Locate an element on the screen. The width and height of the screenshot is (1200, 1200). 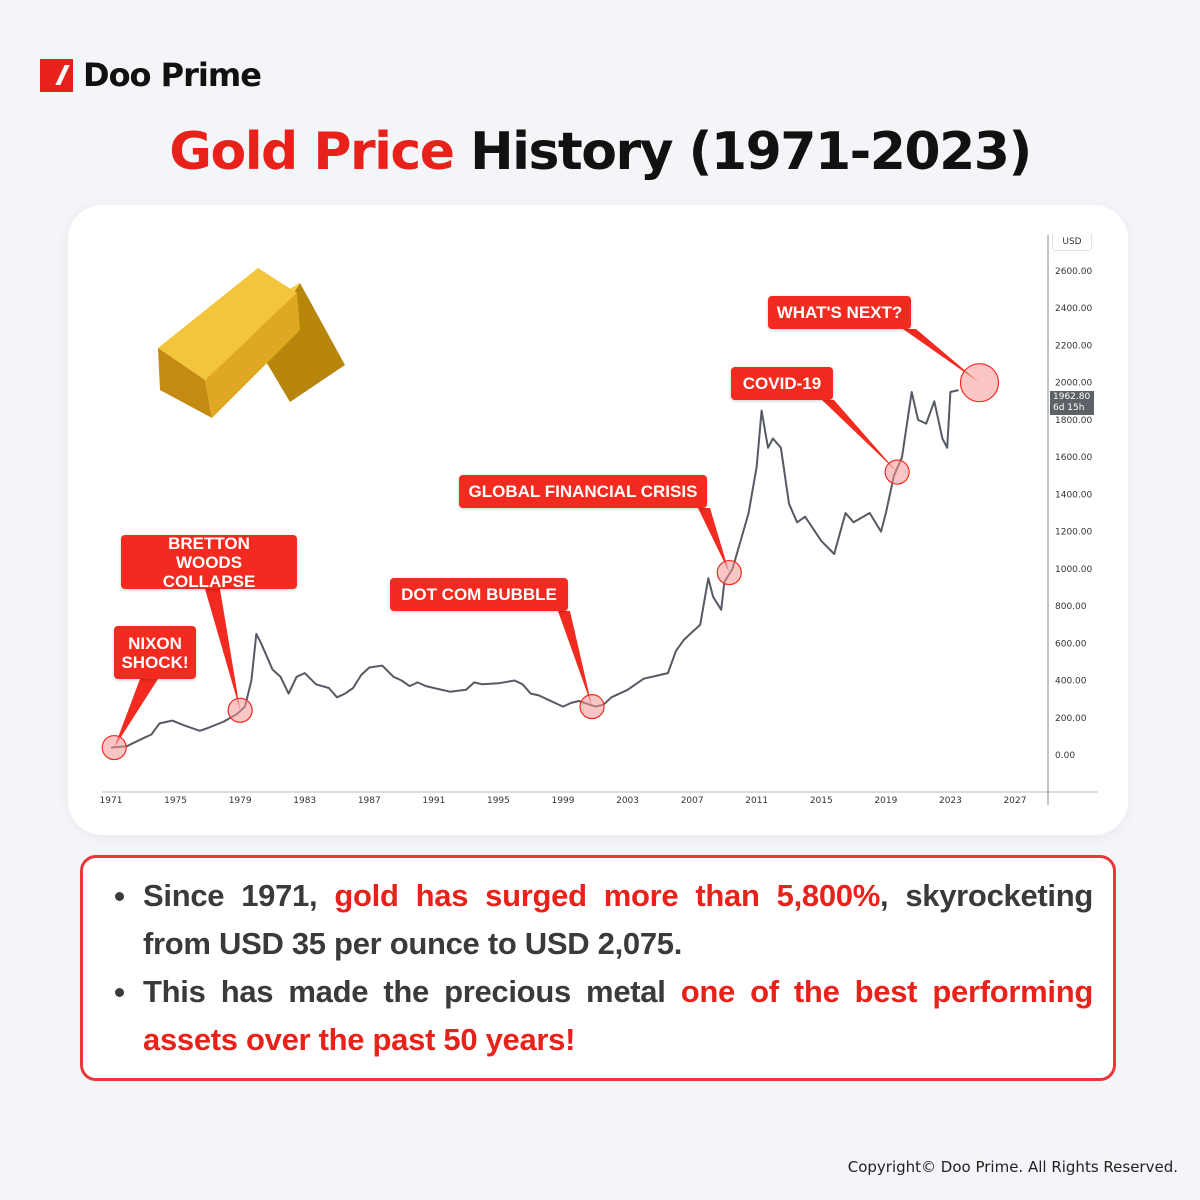
current-price: 1962.80 is located at coordinates (1072, 397).